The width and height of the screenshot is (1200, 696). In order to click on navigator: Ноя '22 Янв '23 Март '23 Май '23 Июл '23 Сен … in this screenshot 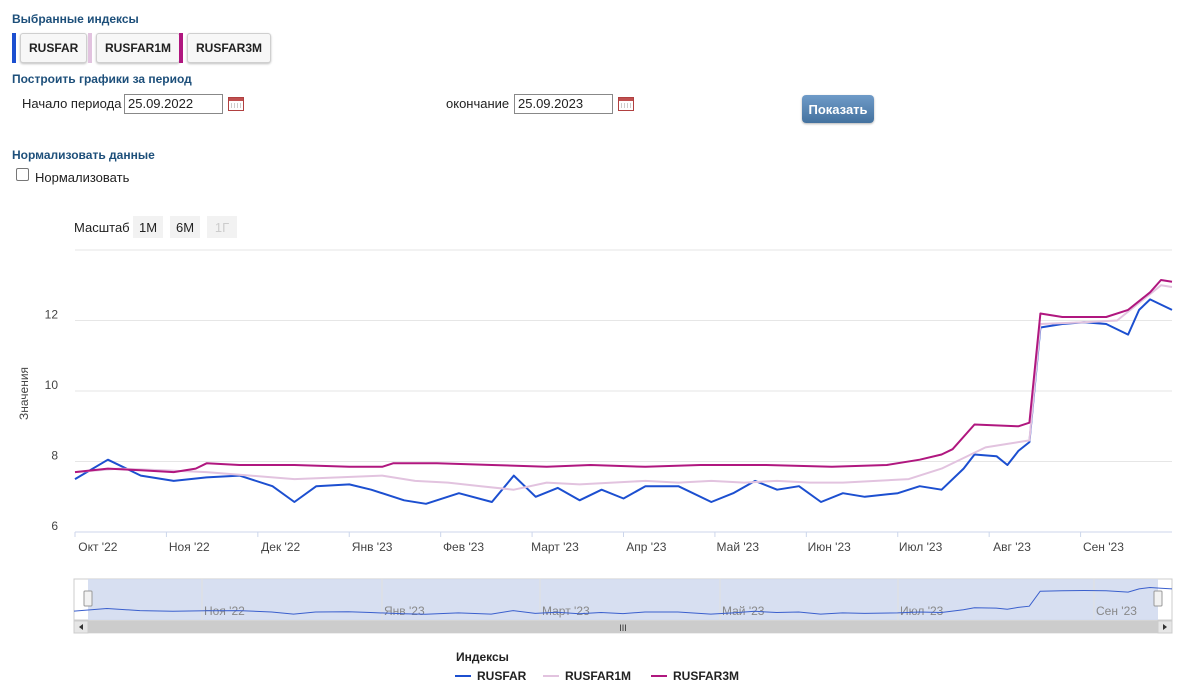, I will do `click(623, 606)`.